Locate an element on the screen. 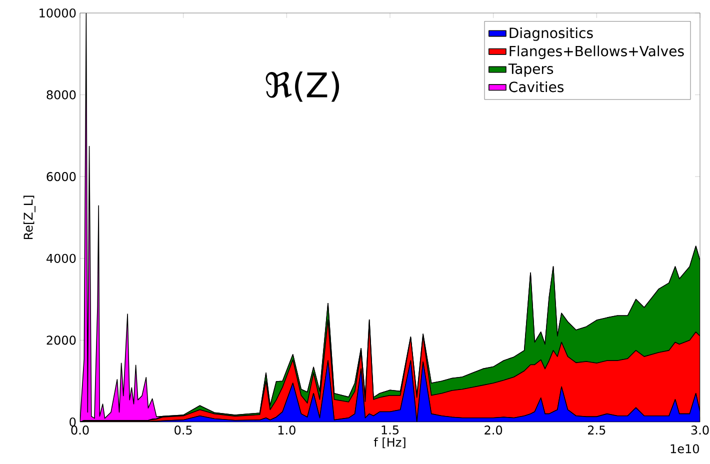 This screenshot has height=464, width=710. y-tick-label: 6000 is located at coordinates (61, 177).